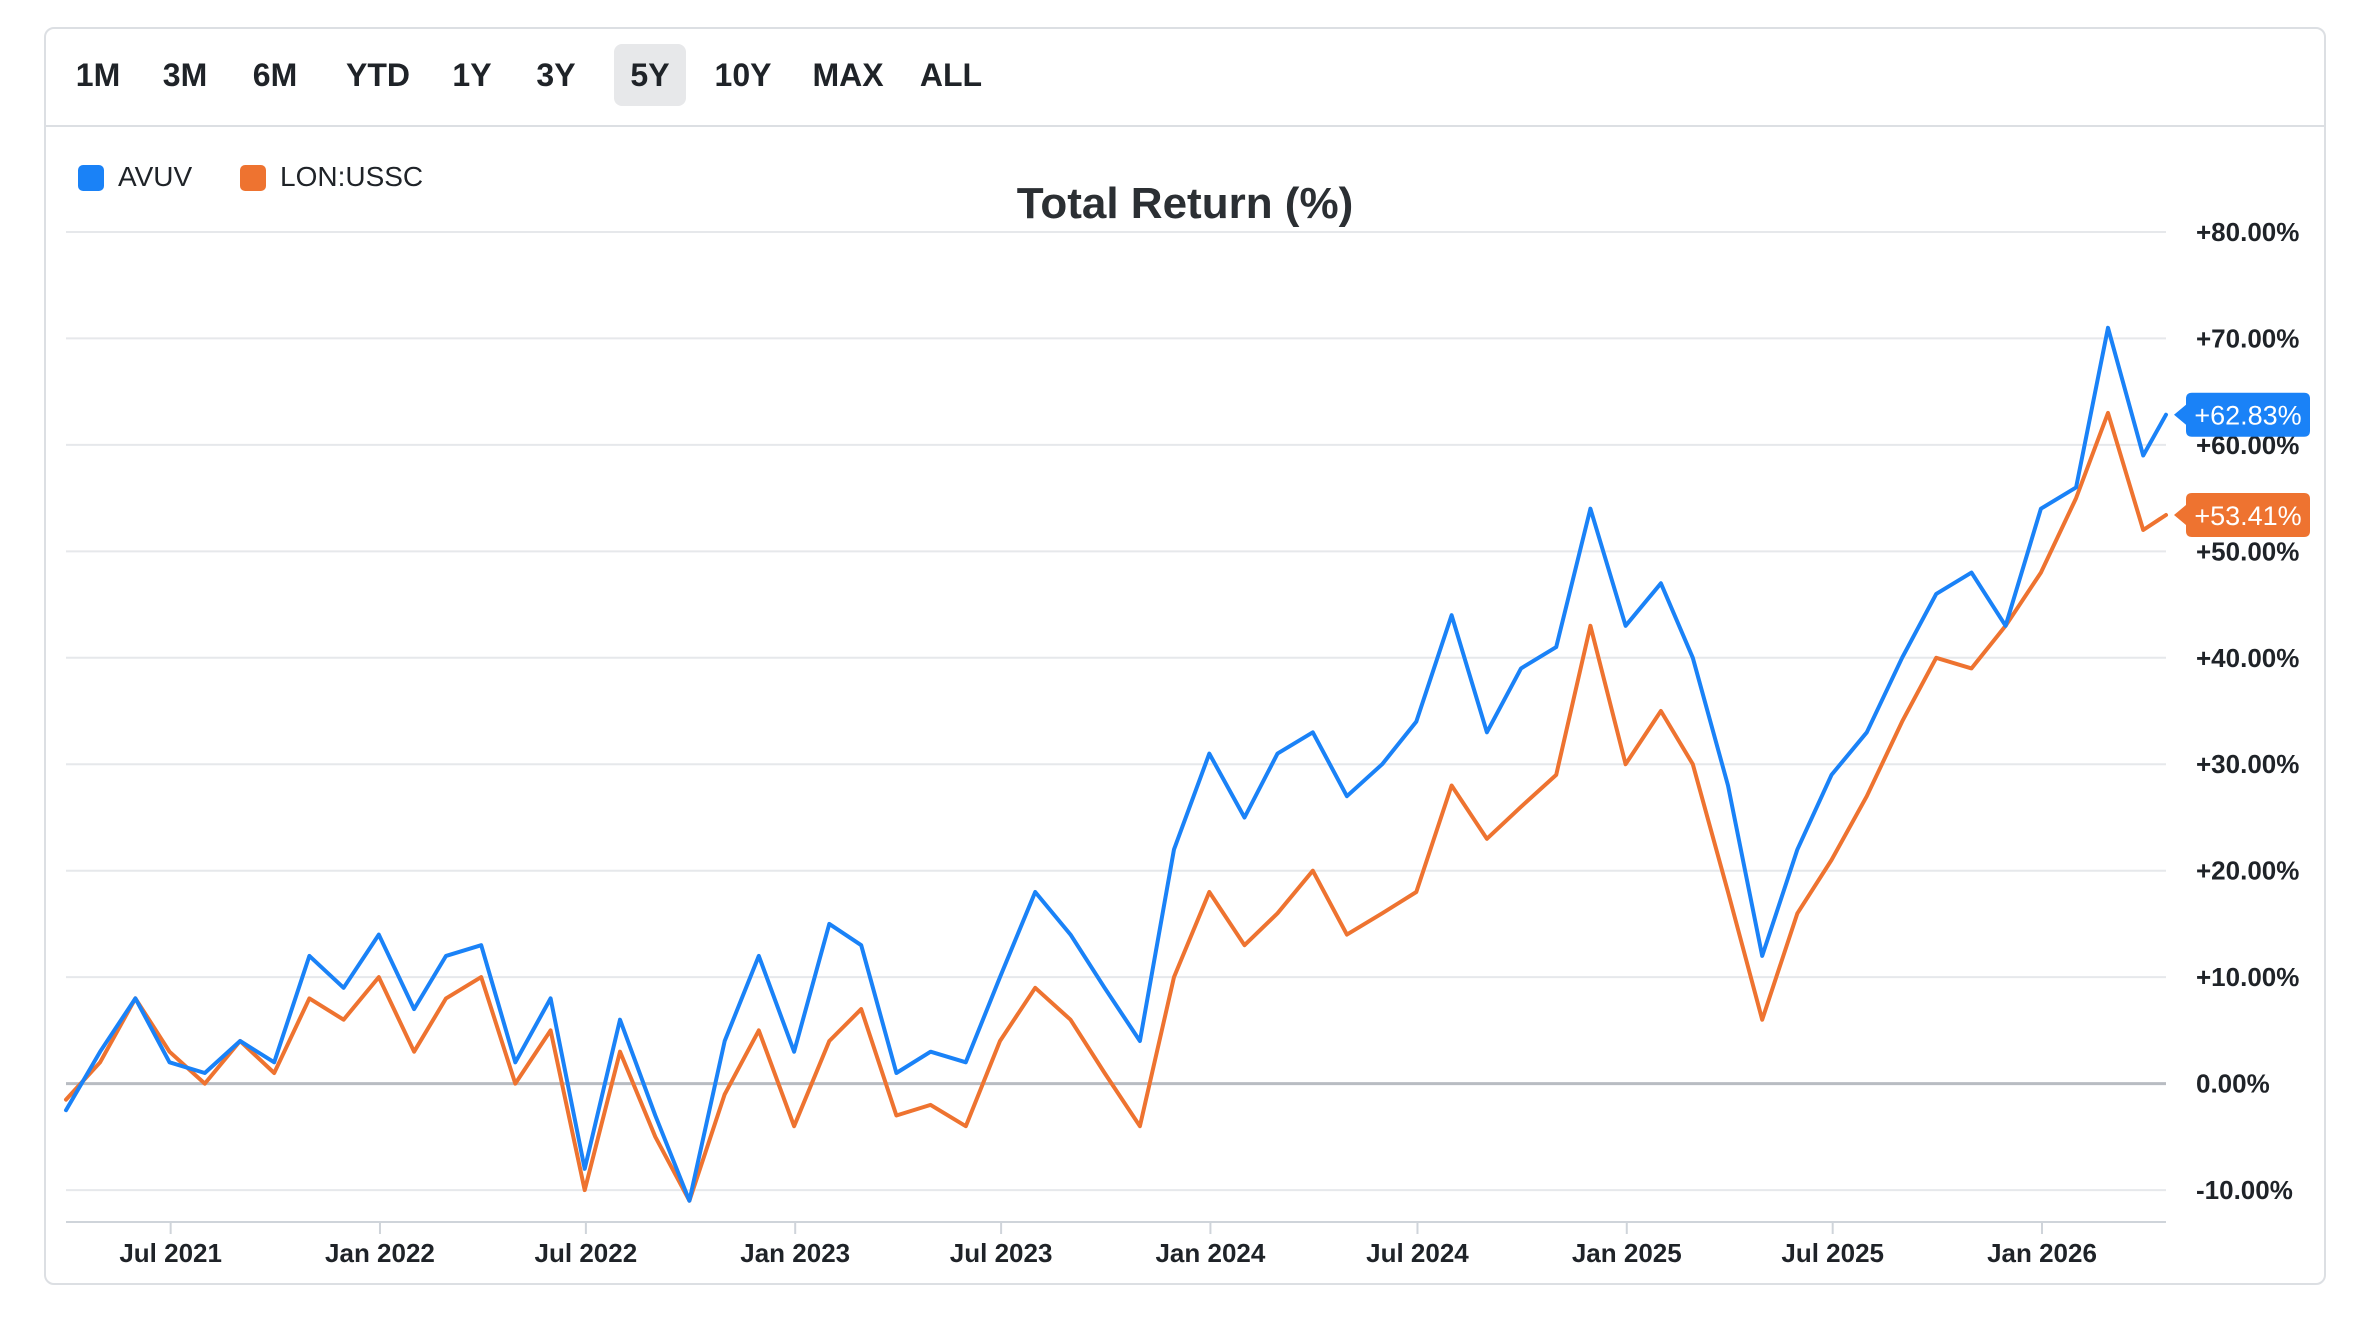  I want to click on y-tick-label: 0.00%, so click(2233, 1084).